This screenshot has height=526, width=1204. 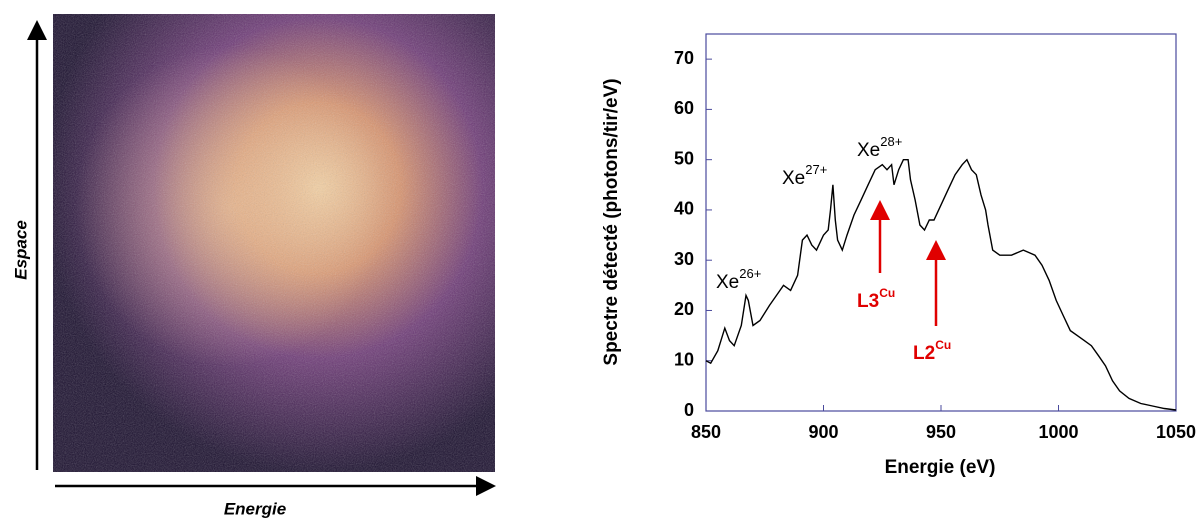 What do you see at coordinates (891, 141) in the screenshot?
I see `annotation-sup: 28+` at bounding box center [891, 141].